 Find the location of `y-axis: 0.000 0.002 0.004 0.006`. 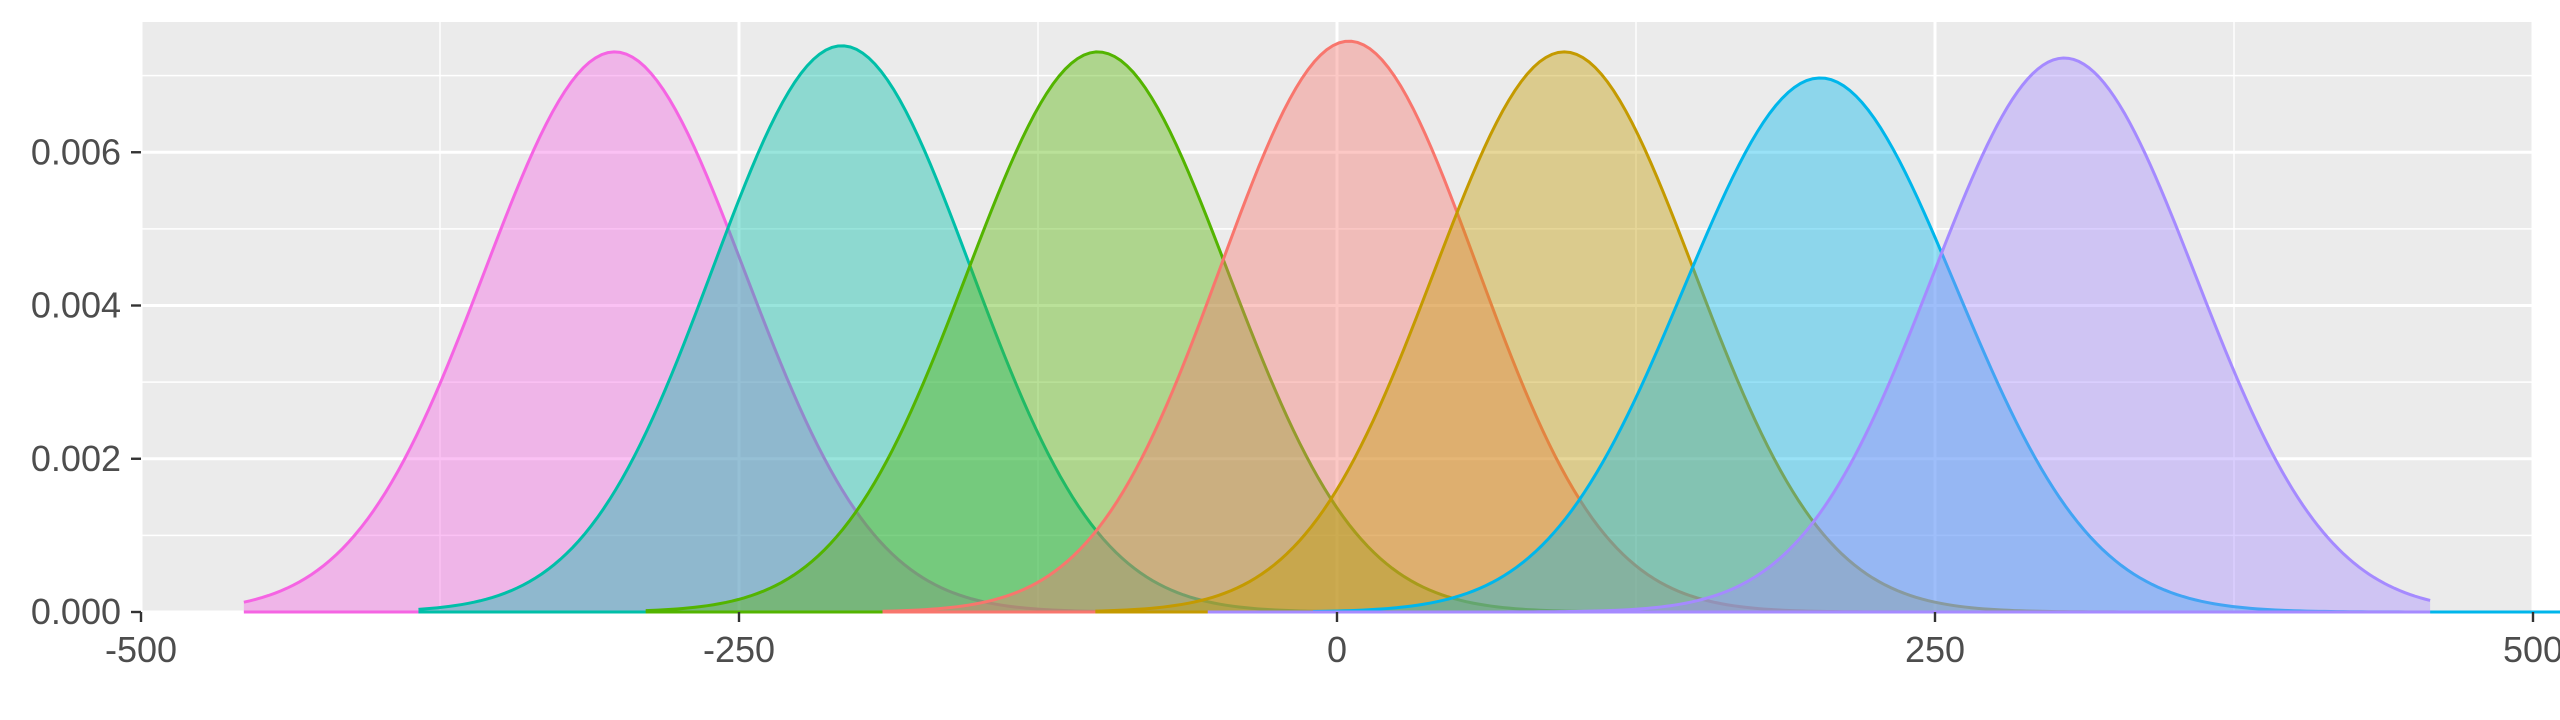

y-axis: 0.000 0.002 0.004 0.006 is located at coordinates (86, 381).